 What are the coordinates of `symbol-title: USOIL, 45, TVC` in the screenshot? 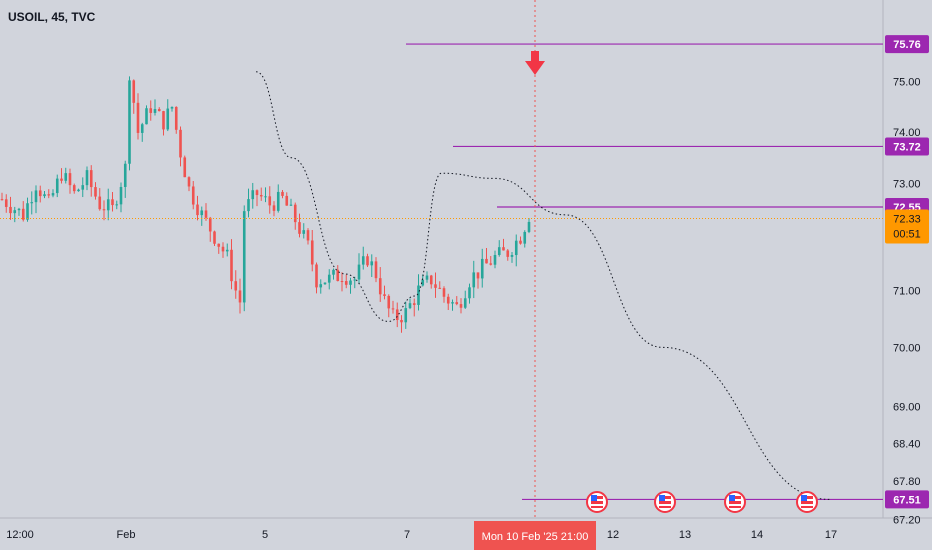 It's located at (52, 17).